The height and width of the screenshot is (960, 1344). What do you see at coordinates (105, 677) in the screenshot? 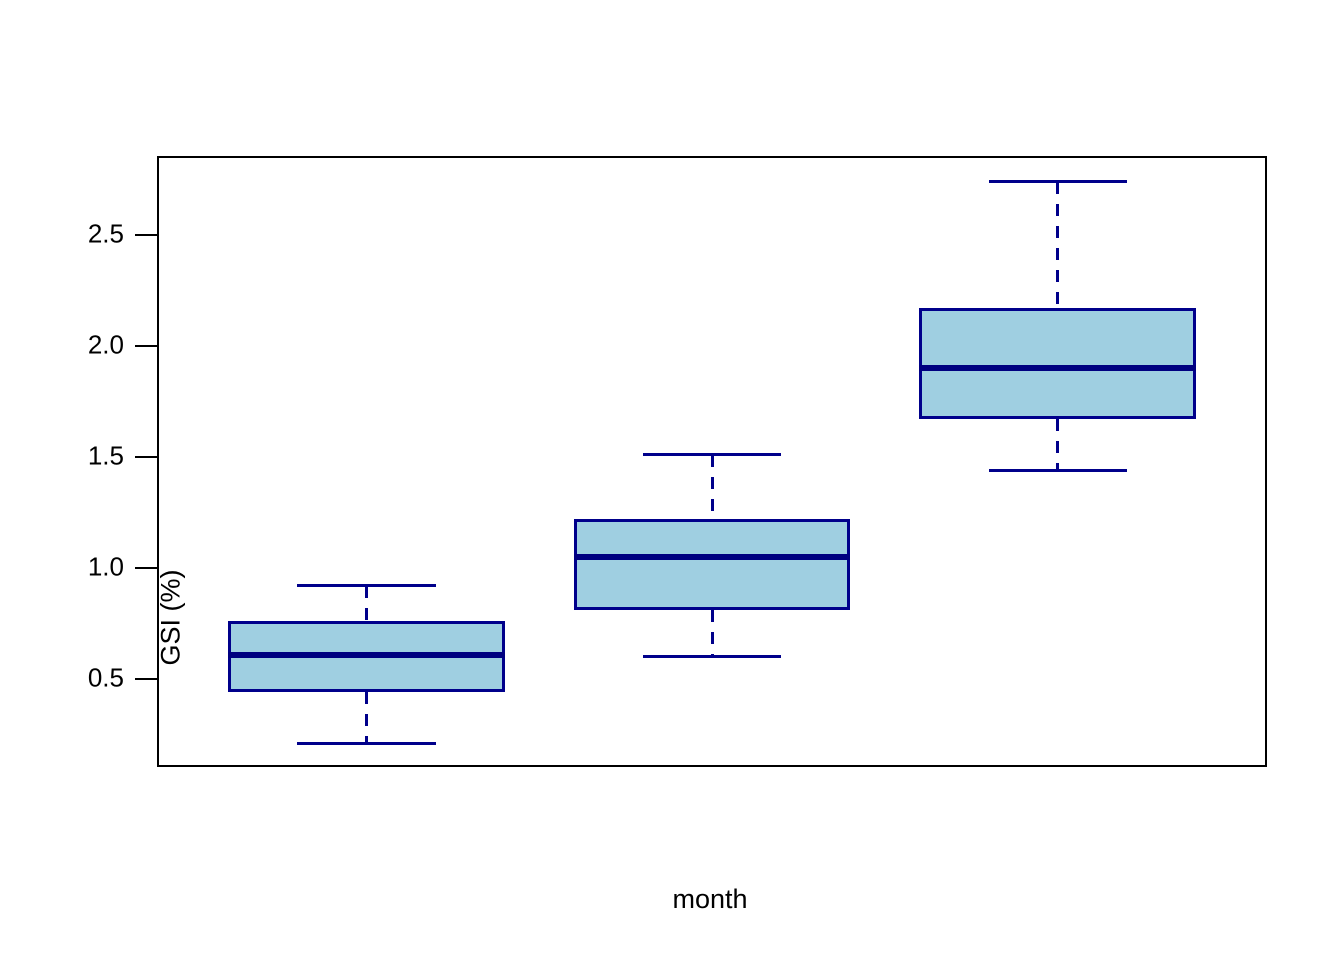
I see `y-tick-label: 0.5` at bounding box center [105, 677].